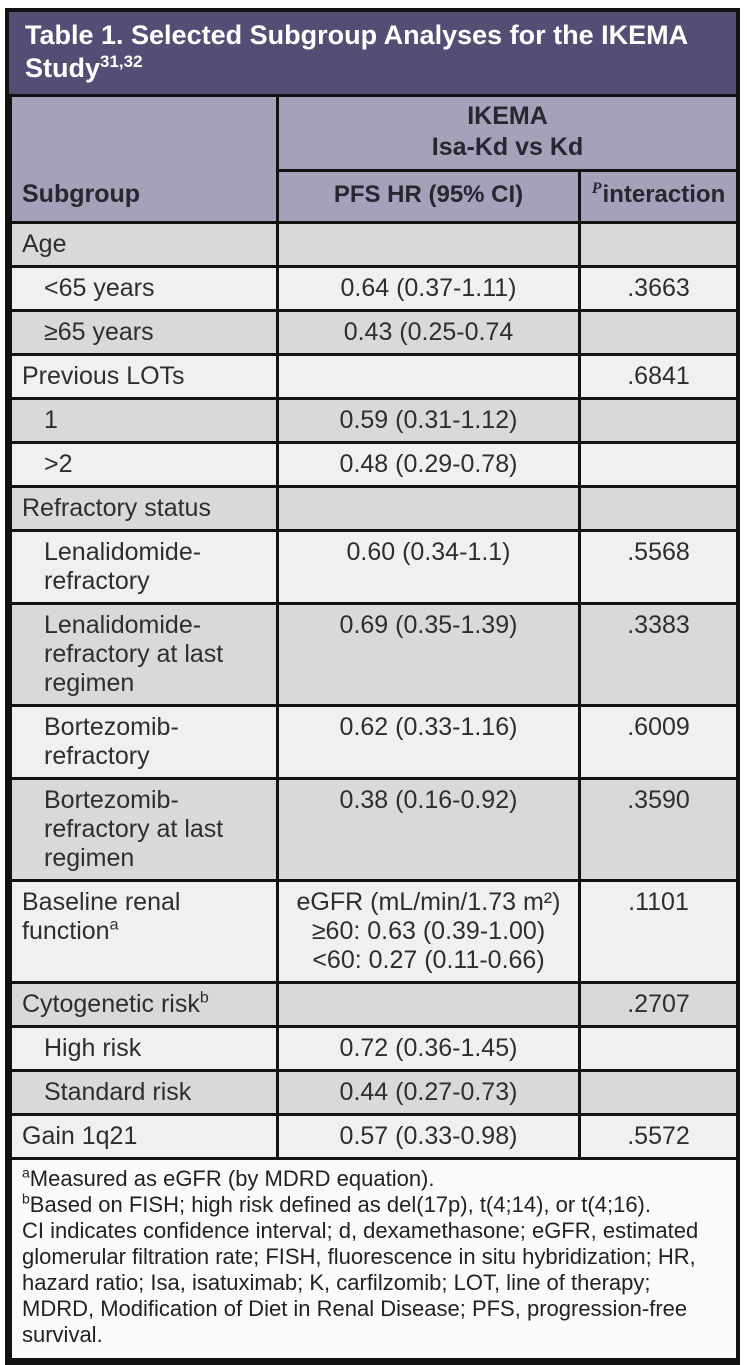 This screenshot has height=1365, width=747. Describe the element at coordinates (428, 742) in the screenshot. I see `pfs-hr-cell: 0.62 (0.33-1.16)` at that location.